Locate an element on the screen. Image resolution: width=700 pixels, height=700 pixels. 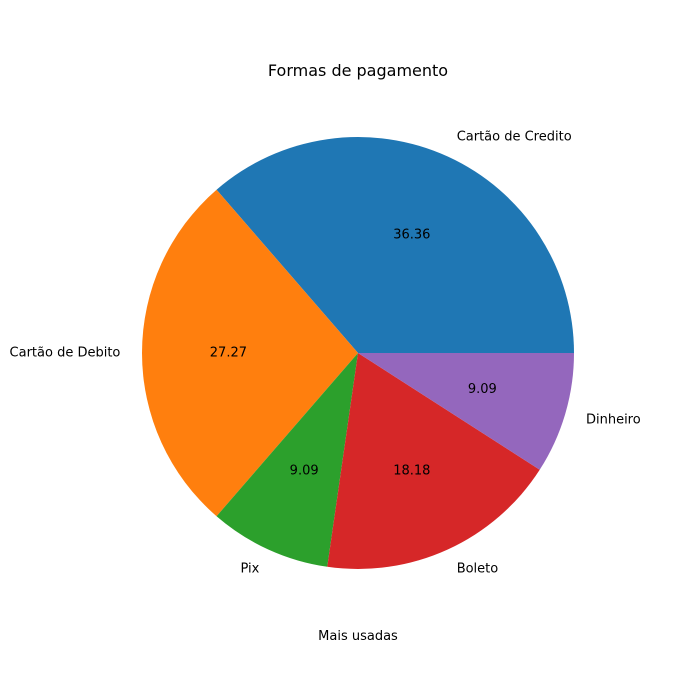
pie-value-label-2: 27.27 is located at coordinates (228, 353).